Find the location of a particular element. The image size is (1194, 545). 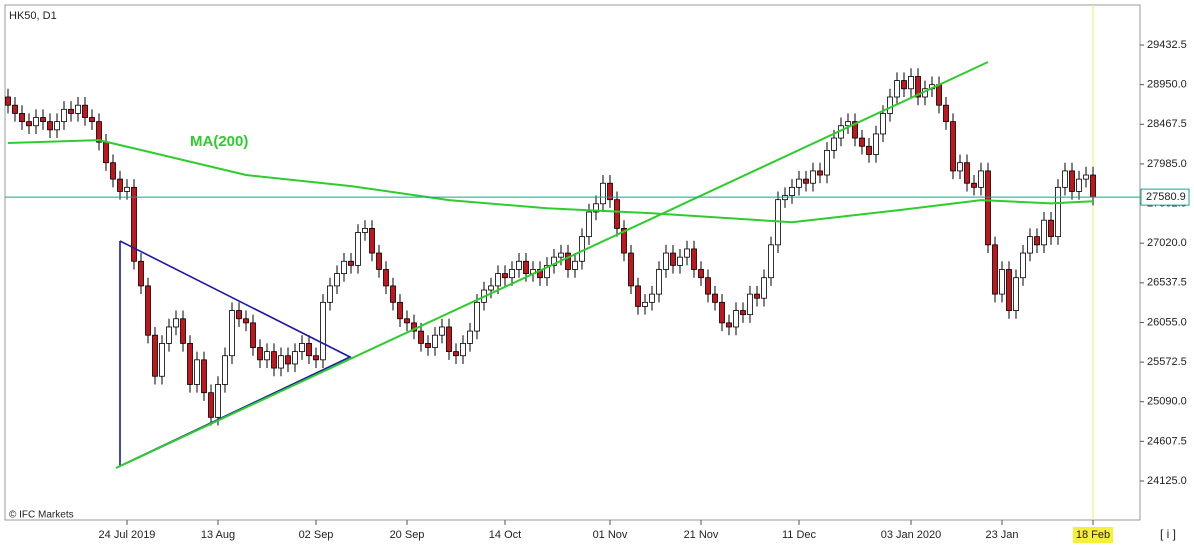

x-tick-label: 20 Sep is located at coordinates (407, 535).